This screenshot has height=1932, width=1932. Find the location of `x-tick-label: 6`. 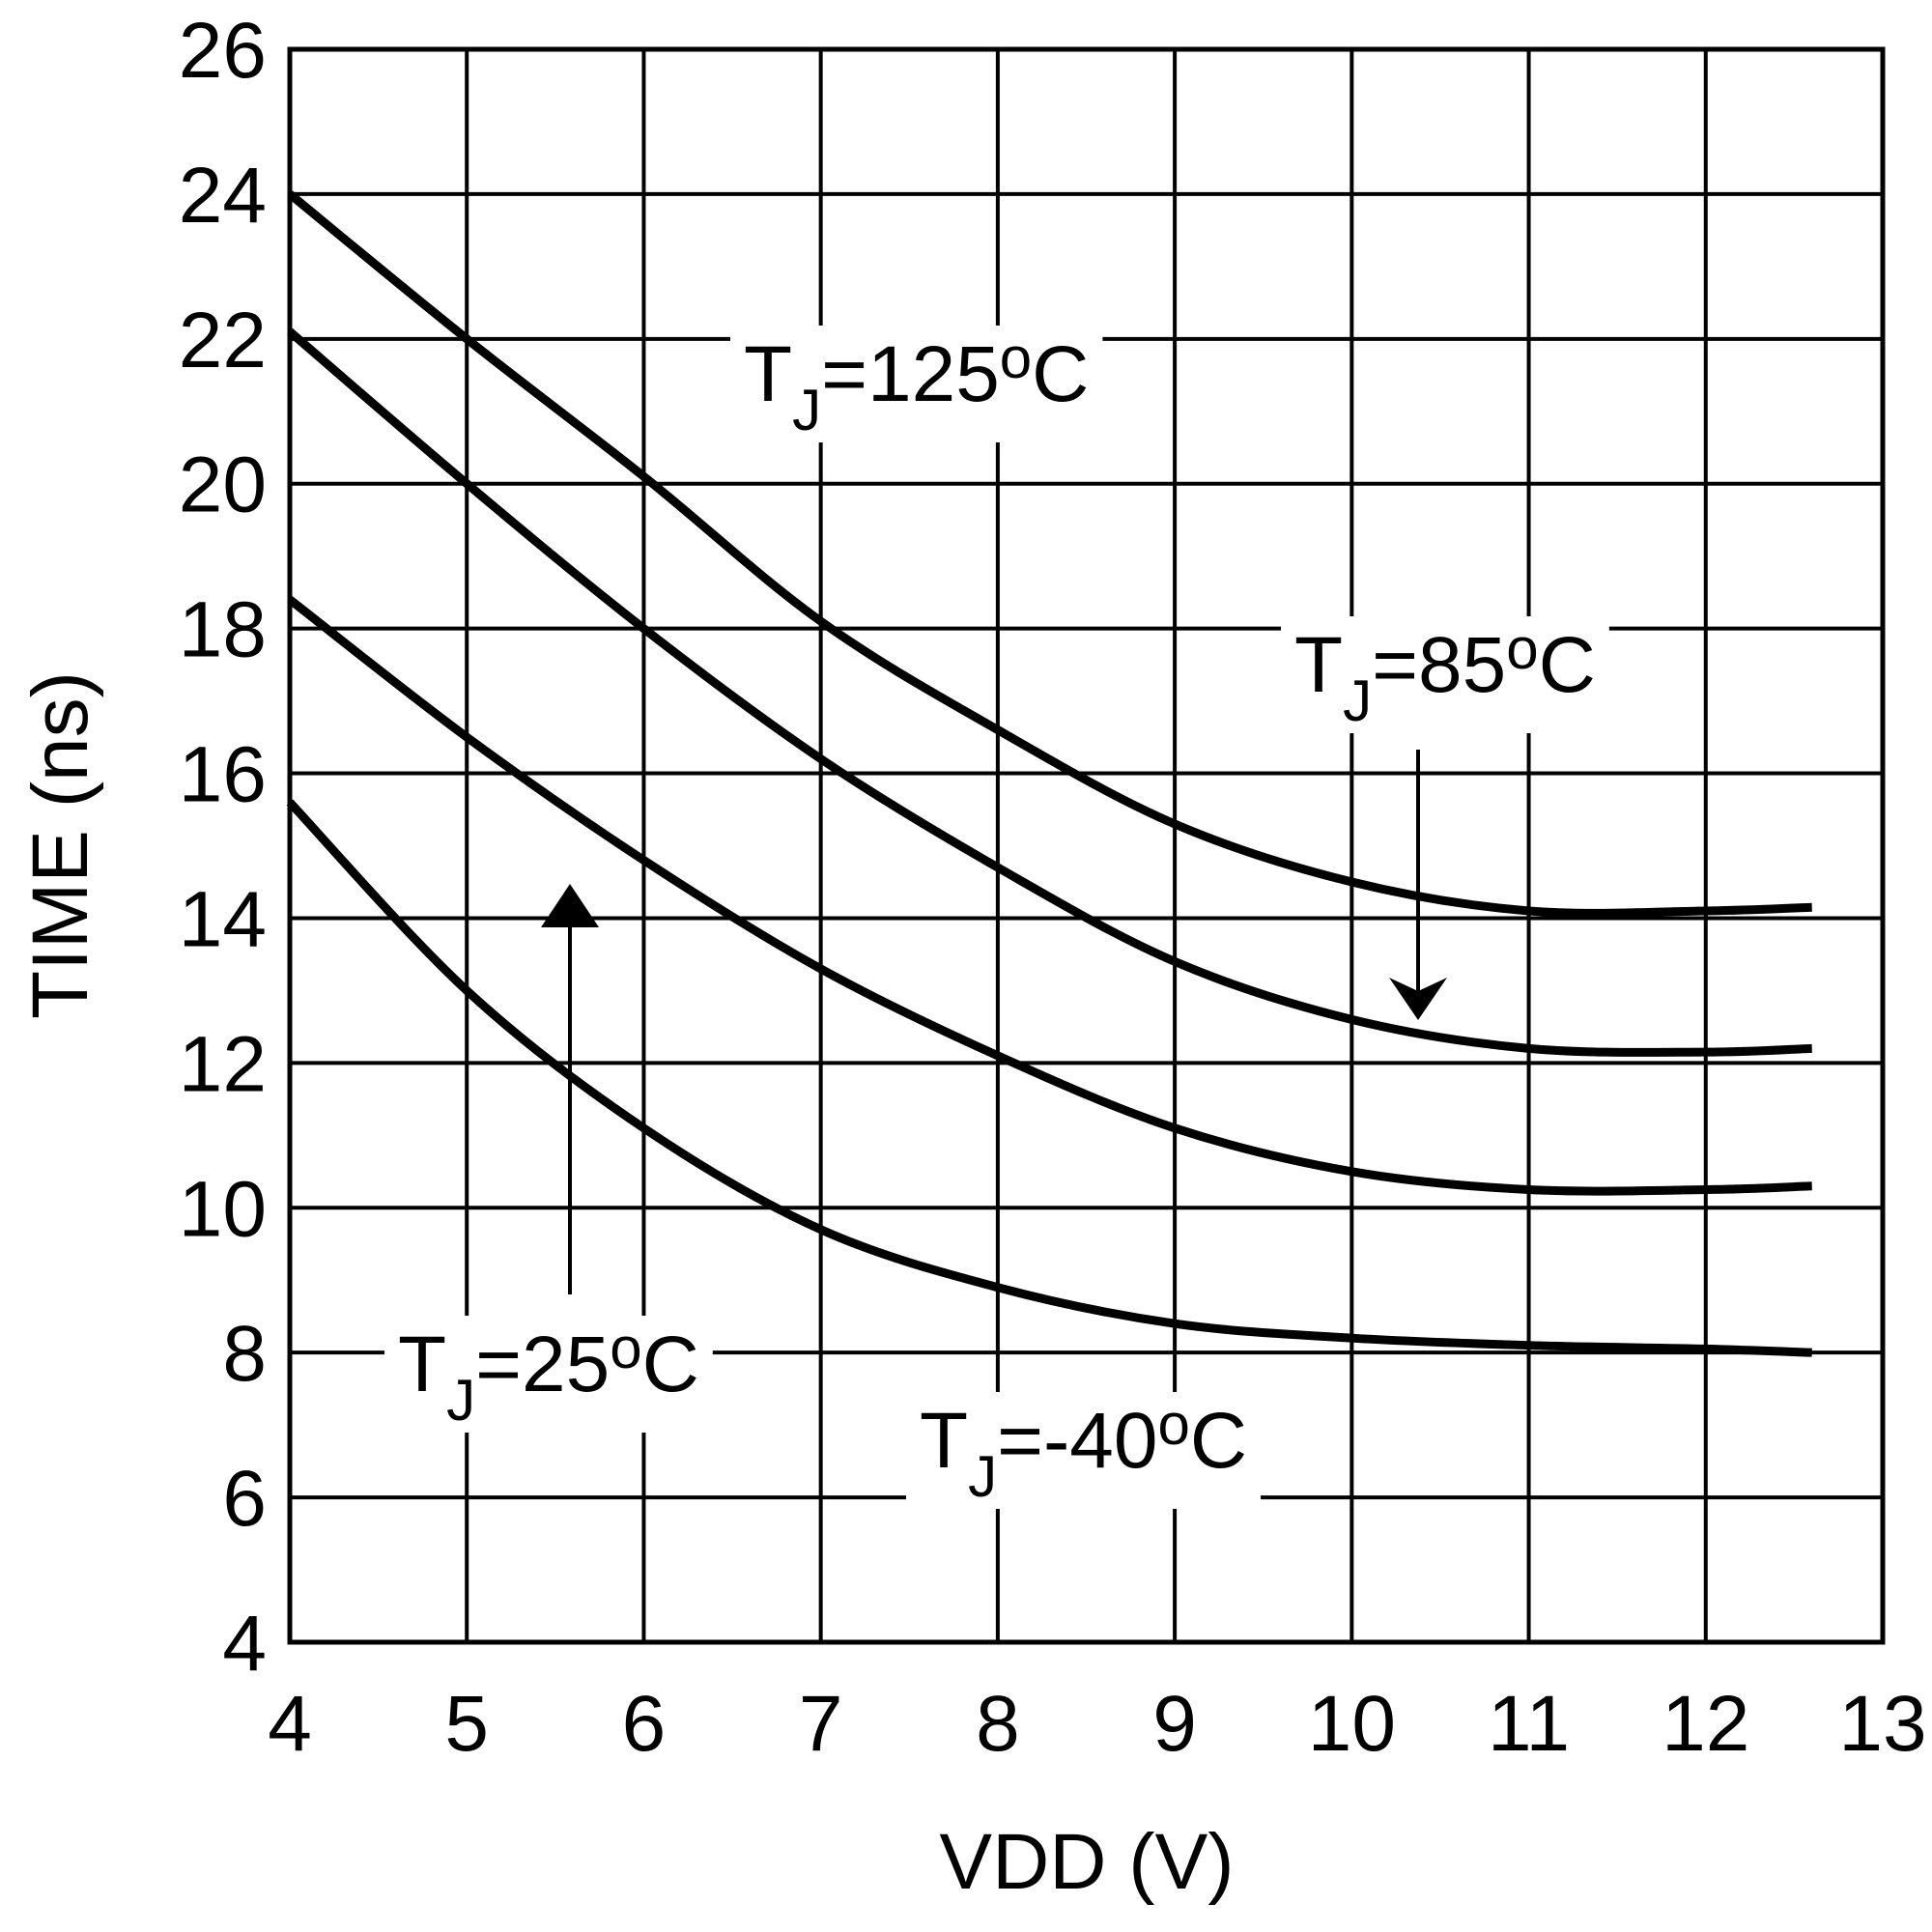

x-tick-label: 6 is located at coordinates (644, 1724).